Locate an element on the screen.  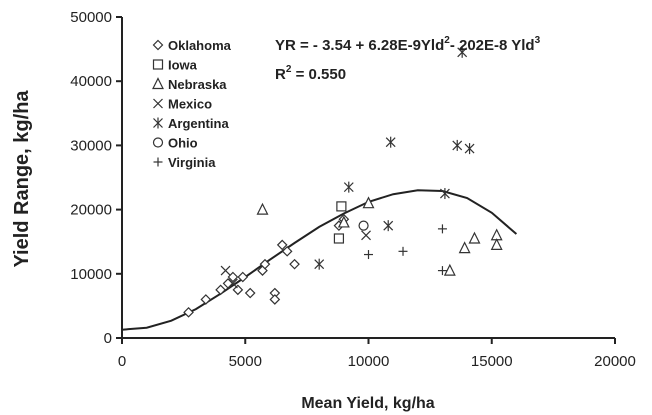
legend-marker-oklahoma is located at coordinates (158, 45).